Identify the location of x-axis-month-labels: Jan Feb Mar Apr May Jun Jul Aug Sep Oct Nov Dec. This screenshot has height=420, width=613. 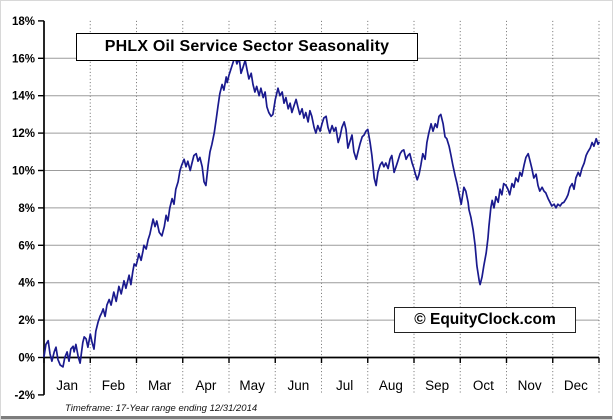
(322, 385).